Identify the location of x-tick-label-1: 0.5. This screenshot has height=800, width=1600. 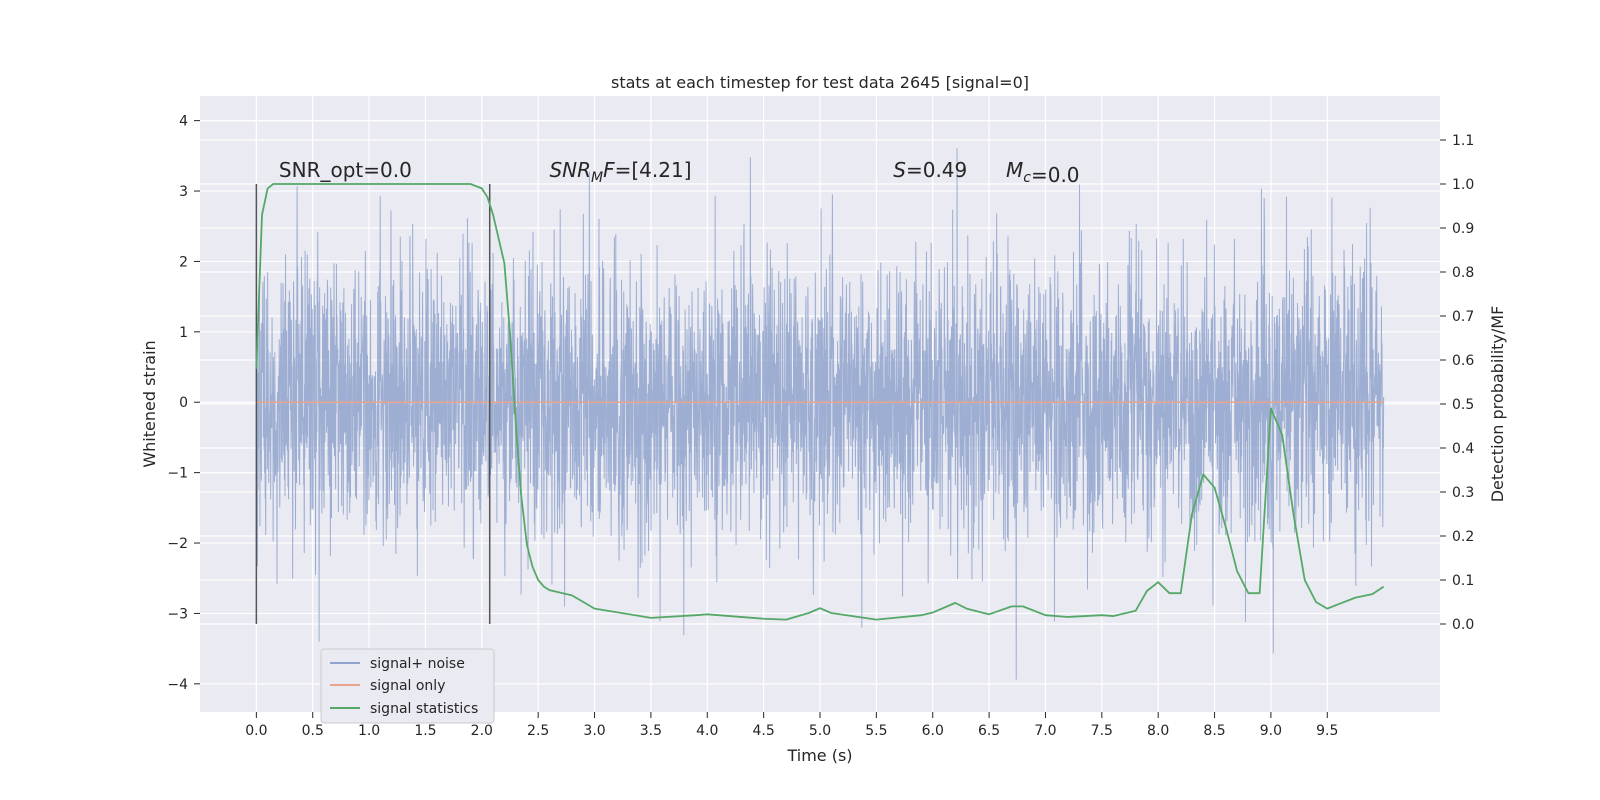
(313, 731).